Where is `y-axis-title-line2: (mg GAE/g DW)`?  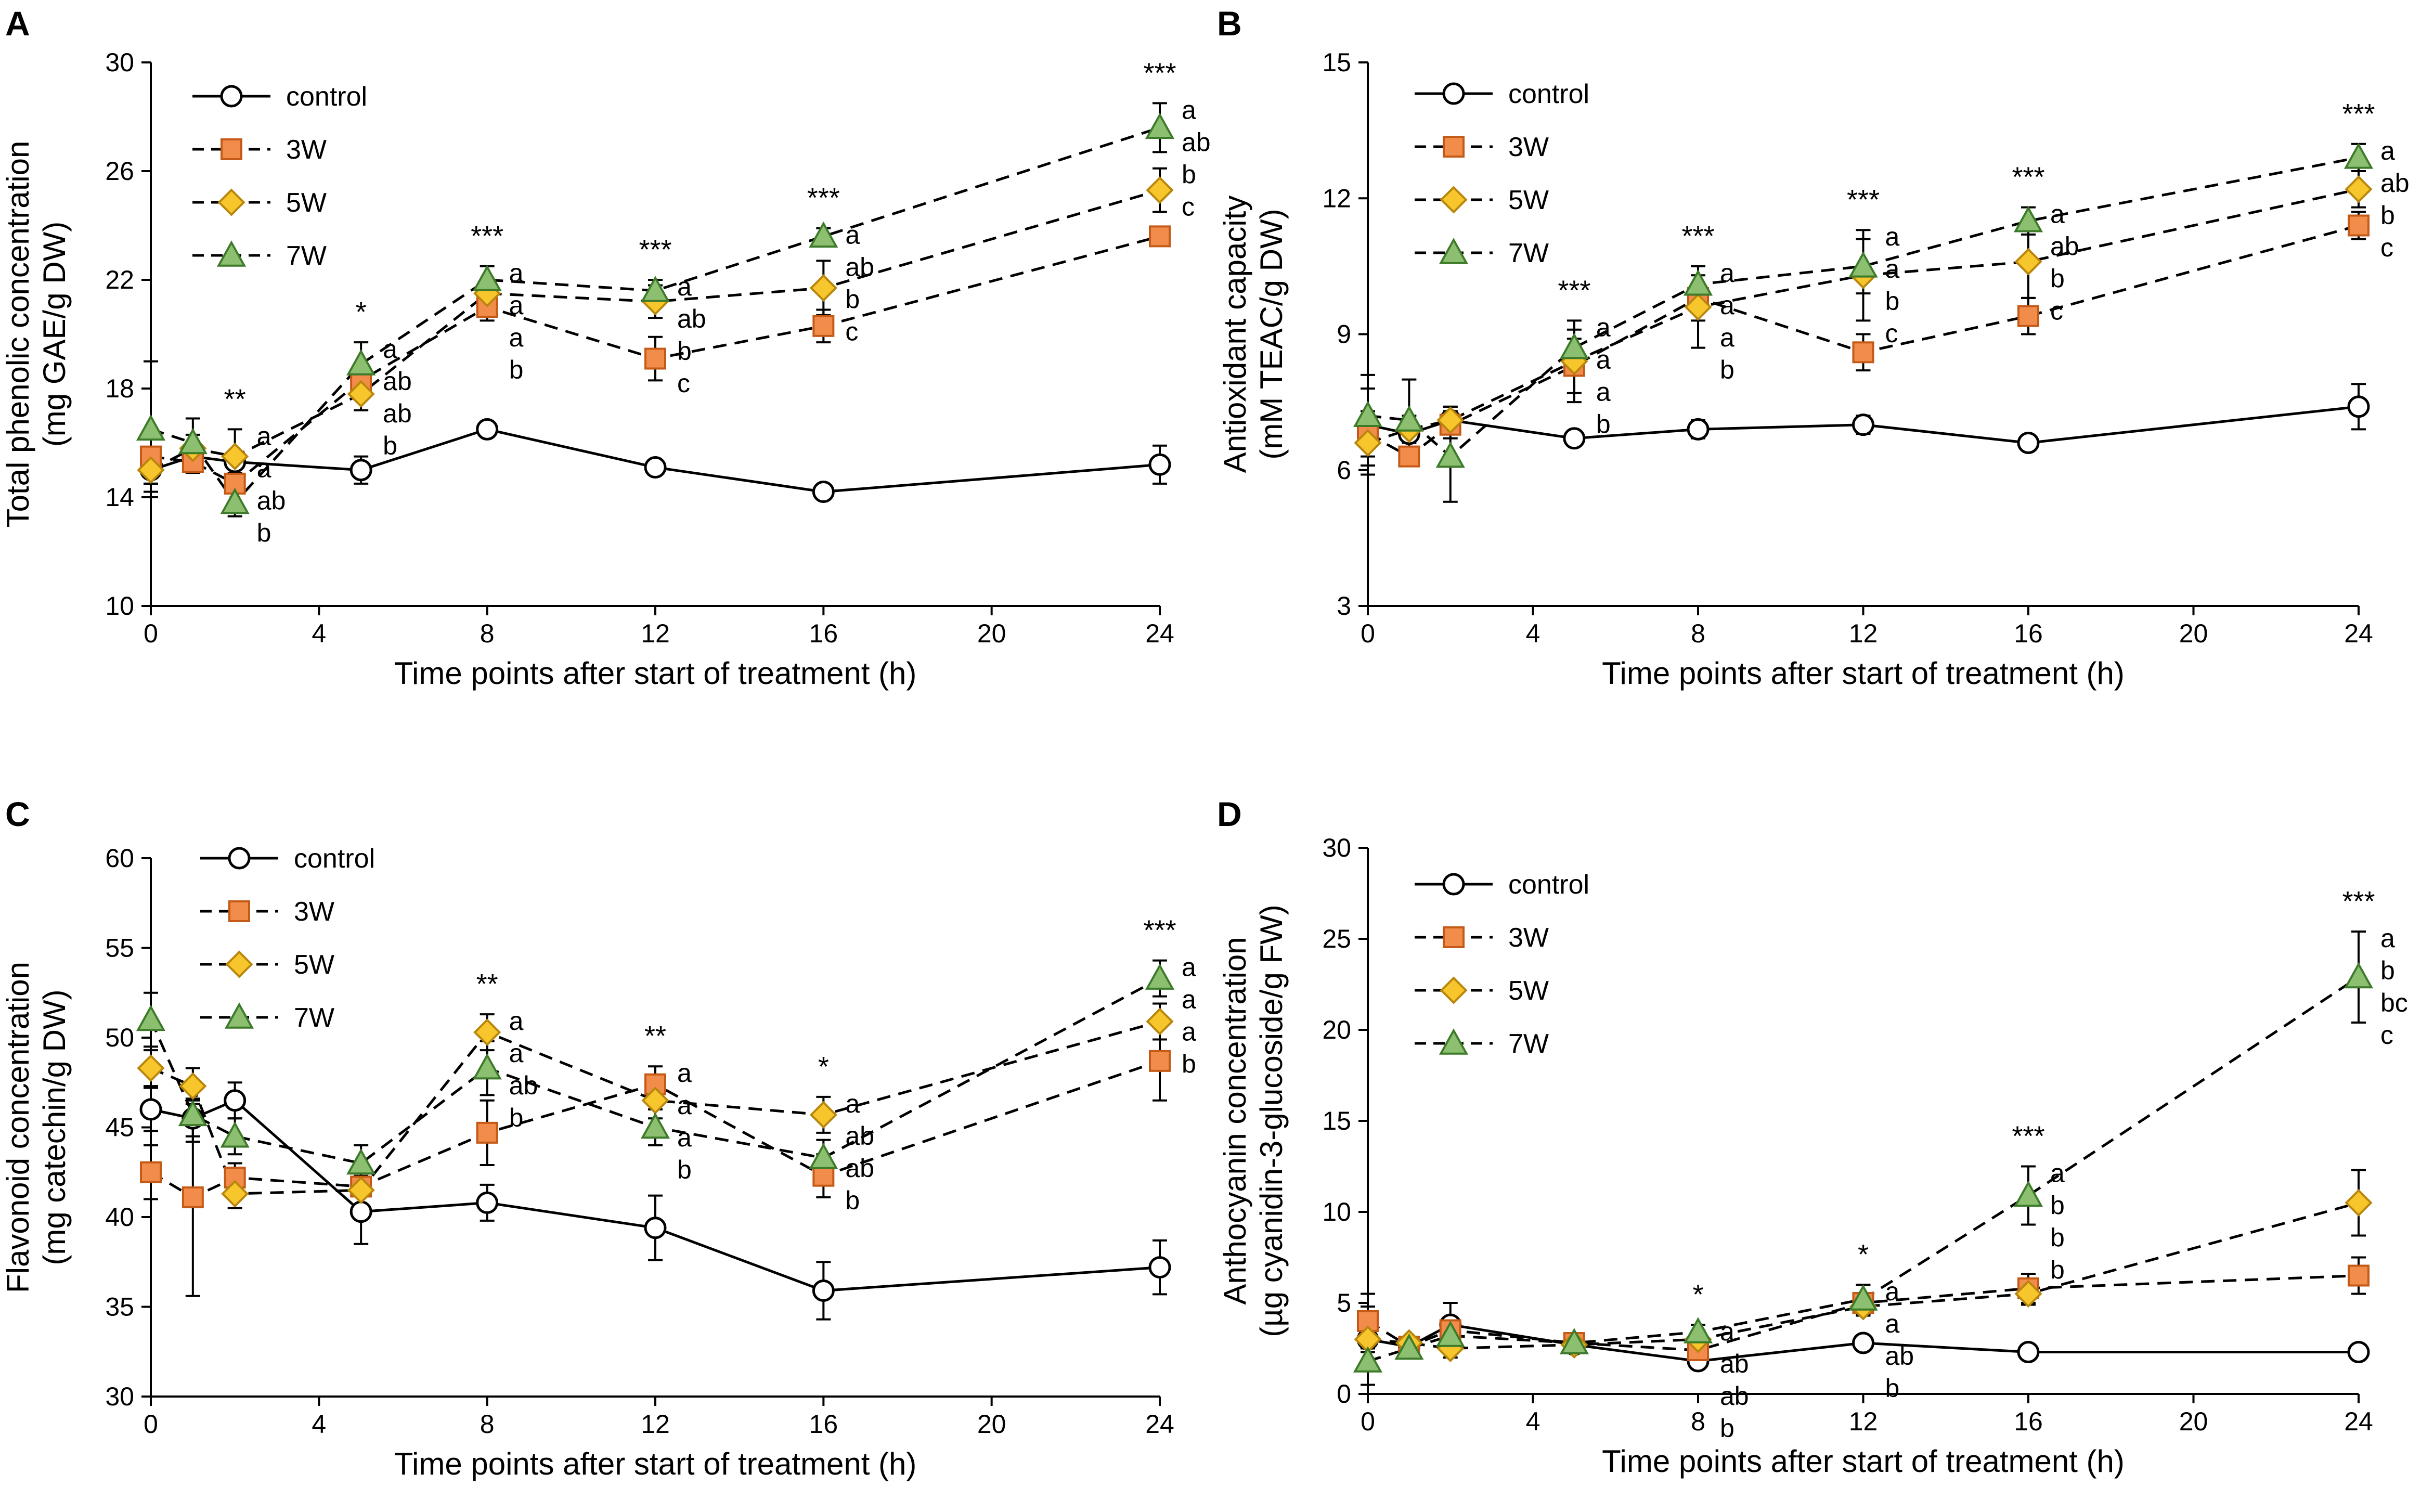 y-axis-title-line2: (mg GAE/g DW) is located at coordinates (55, 334).